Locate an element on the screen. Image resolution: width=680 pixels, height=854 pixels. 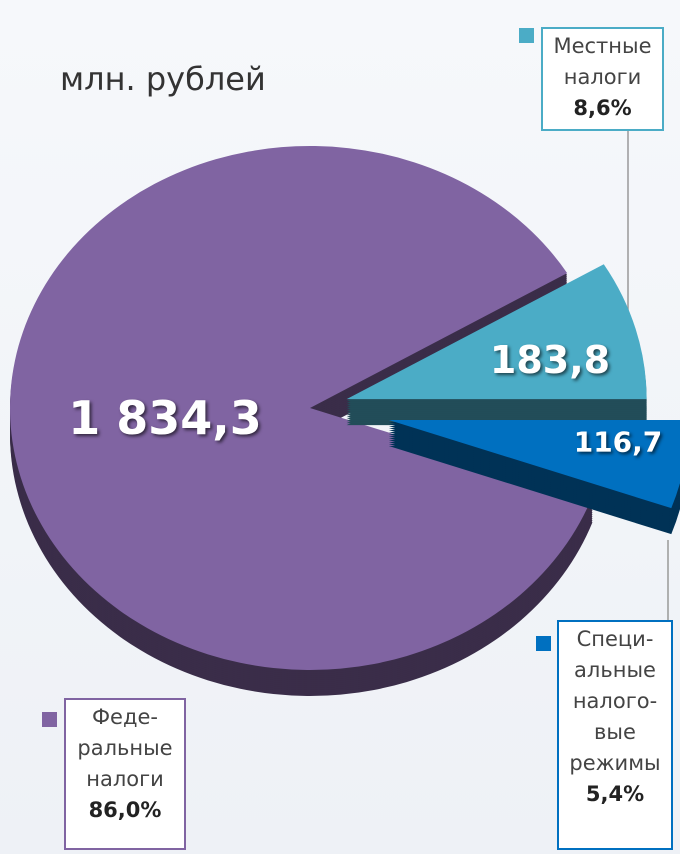
data-label: 1 834,3 is located at coordinates (165, 418).